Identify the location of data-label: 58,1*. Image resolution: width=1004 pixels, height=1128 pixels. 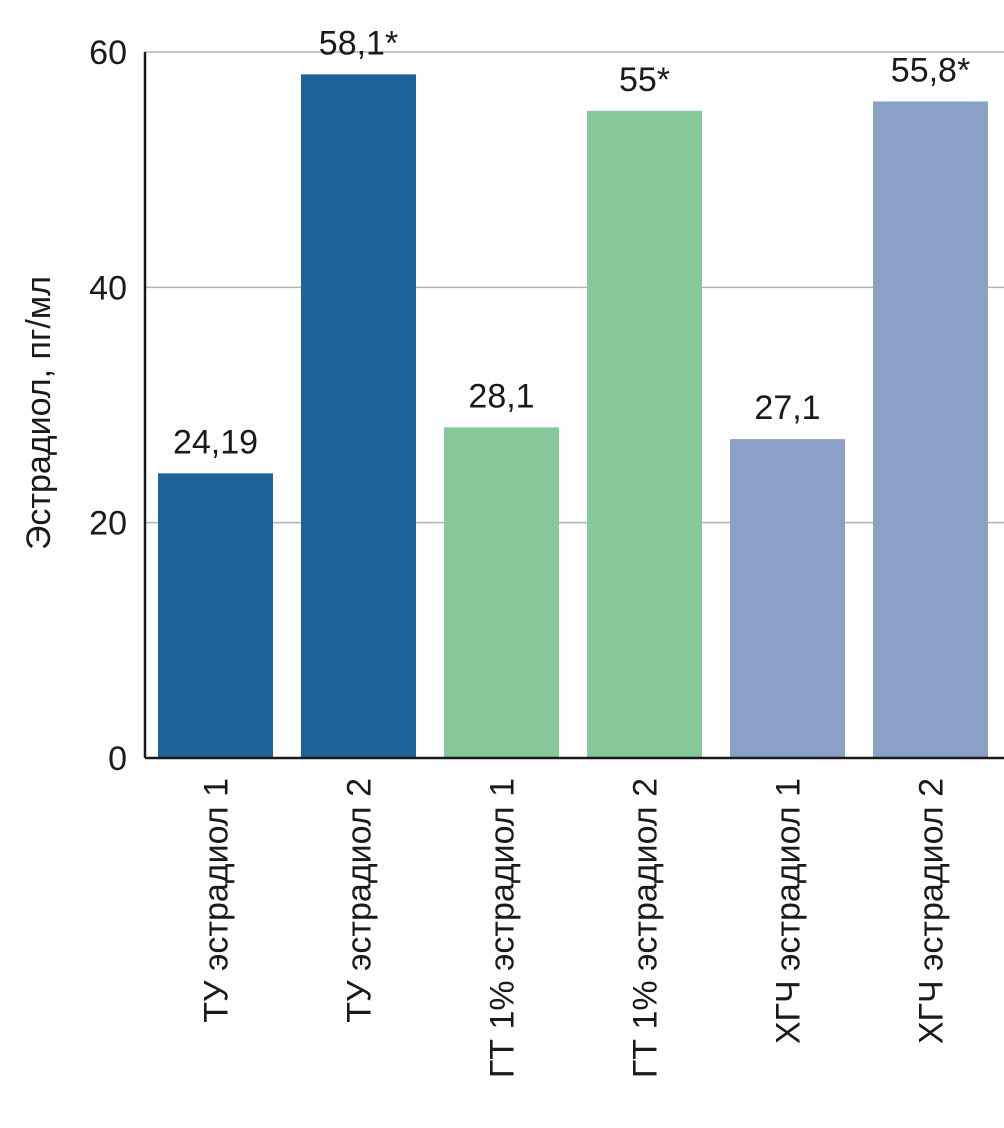
(358, 43).